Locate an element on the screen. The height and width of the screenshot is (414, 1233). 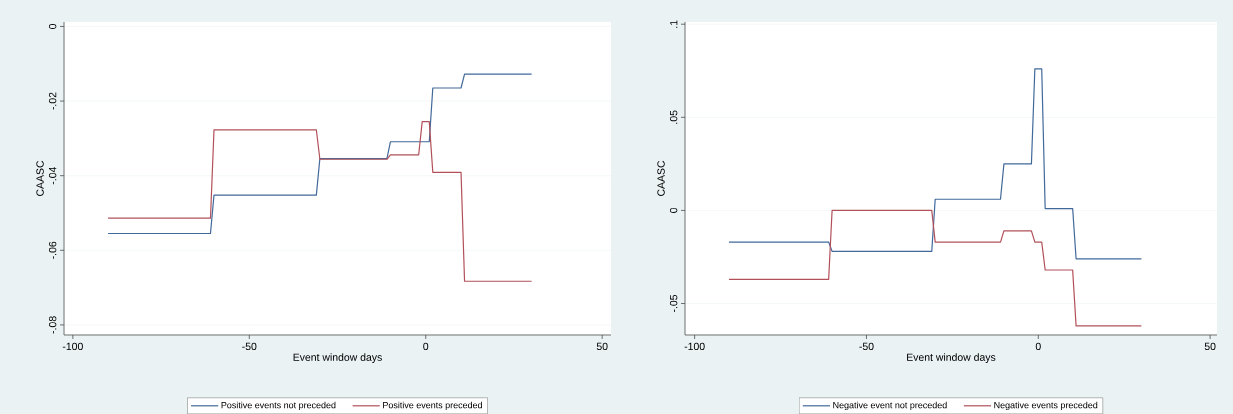
y-tick-label: -.06 is located at coordinates (52, 250).